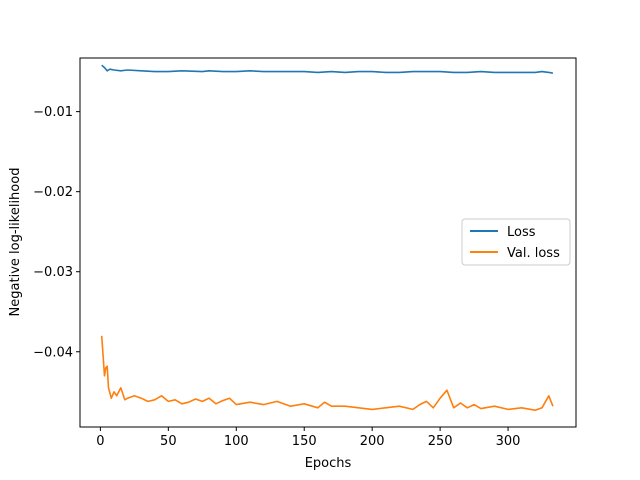  What do you see at coordinates (53, 192) in the screenshot?
I see `y-tick-label: −0.02` at bounding box center [53, 192].